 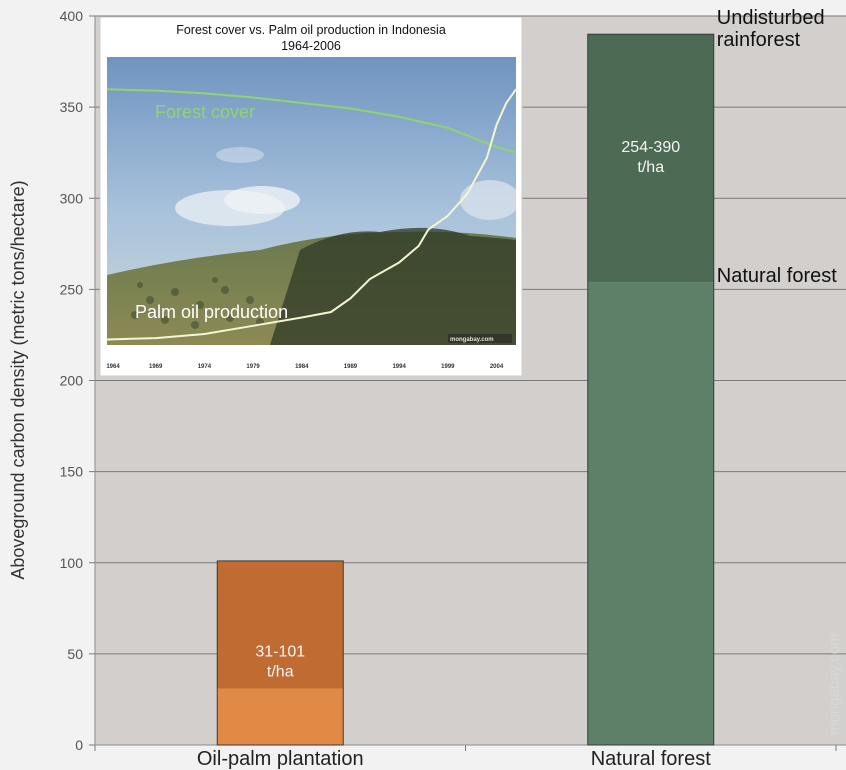 What do you see at coordinates (72, 381) in the screenshot?
I see `y-tick-label: 200` at bounding box center [72, 381].